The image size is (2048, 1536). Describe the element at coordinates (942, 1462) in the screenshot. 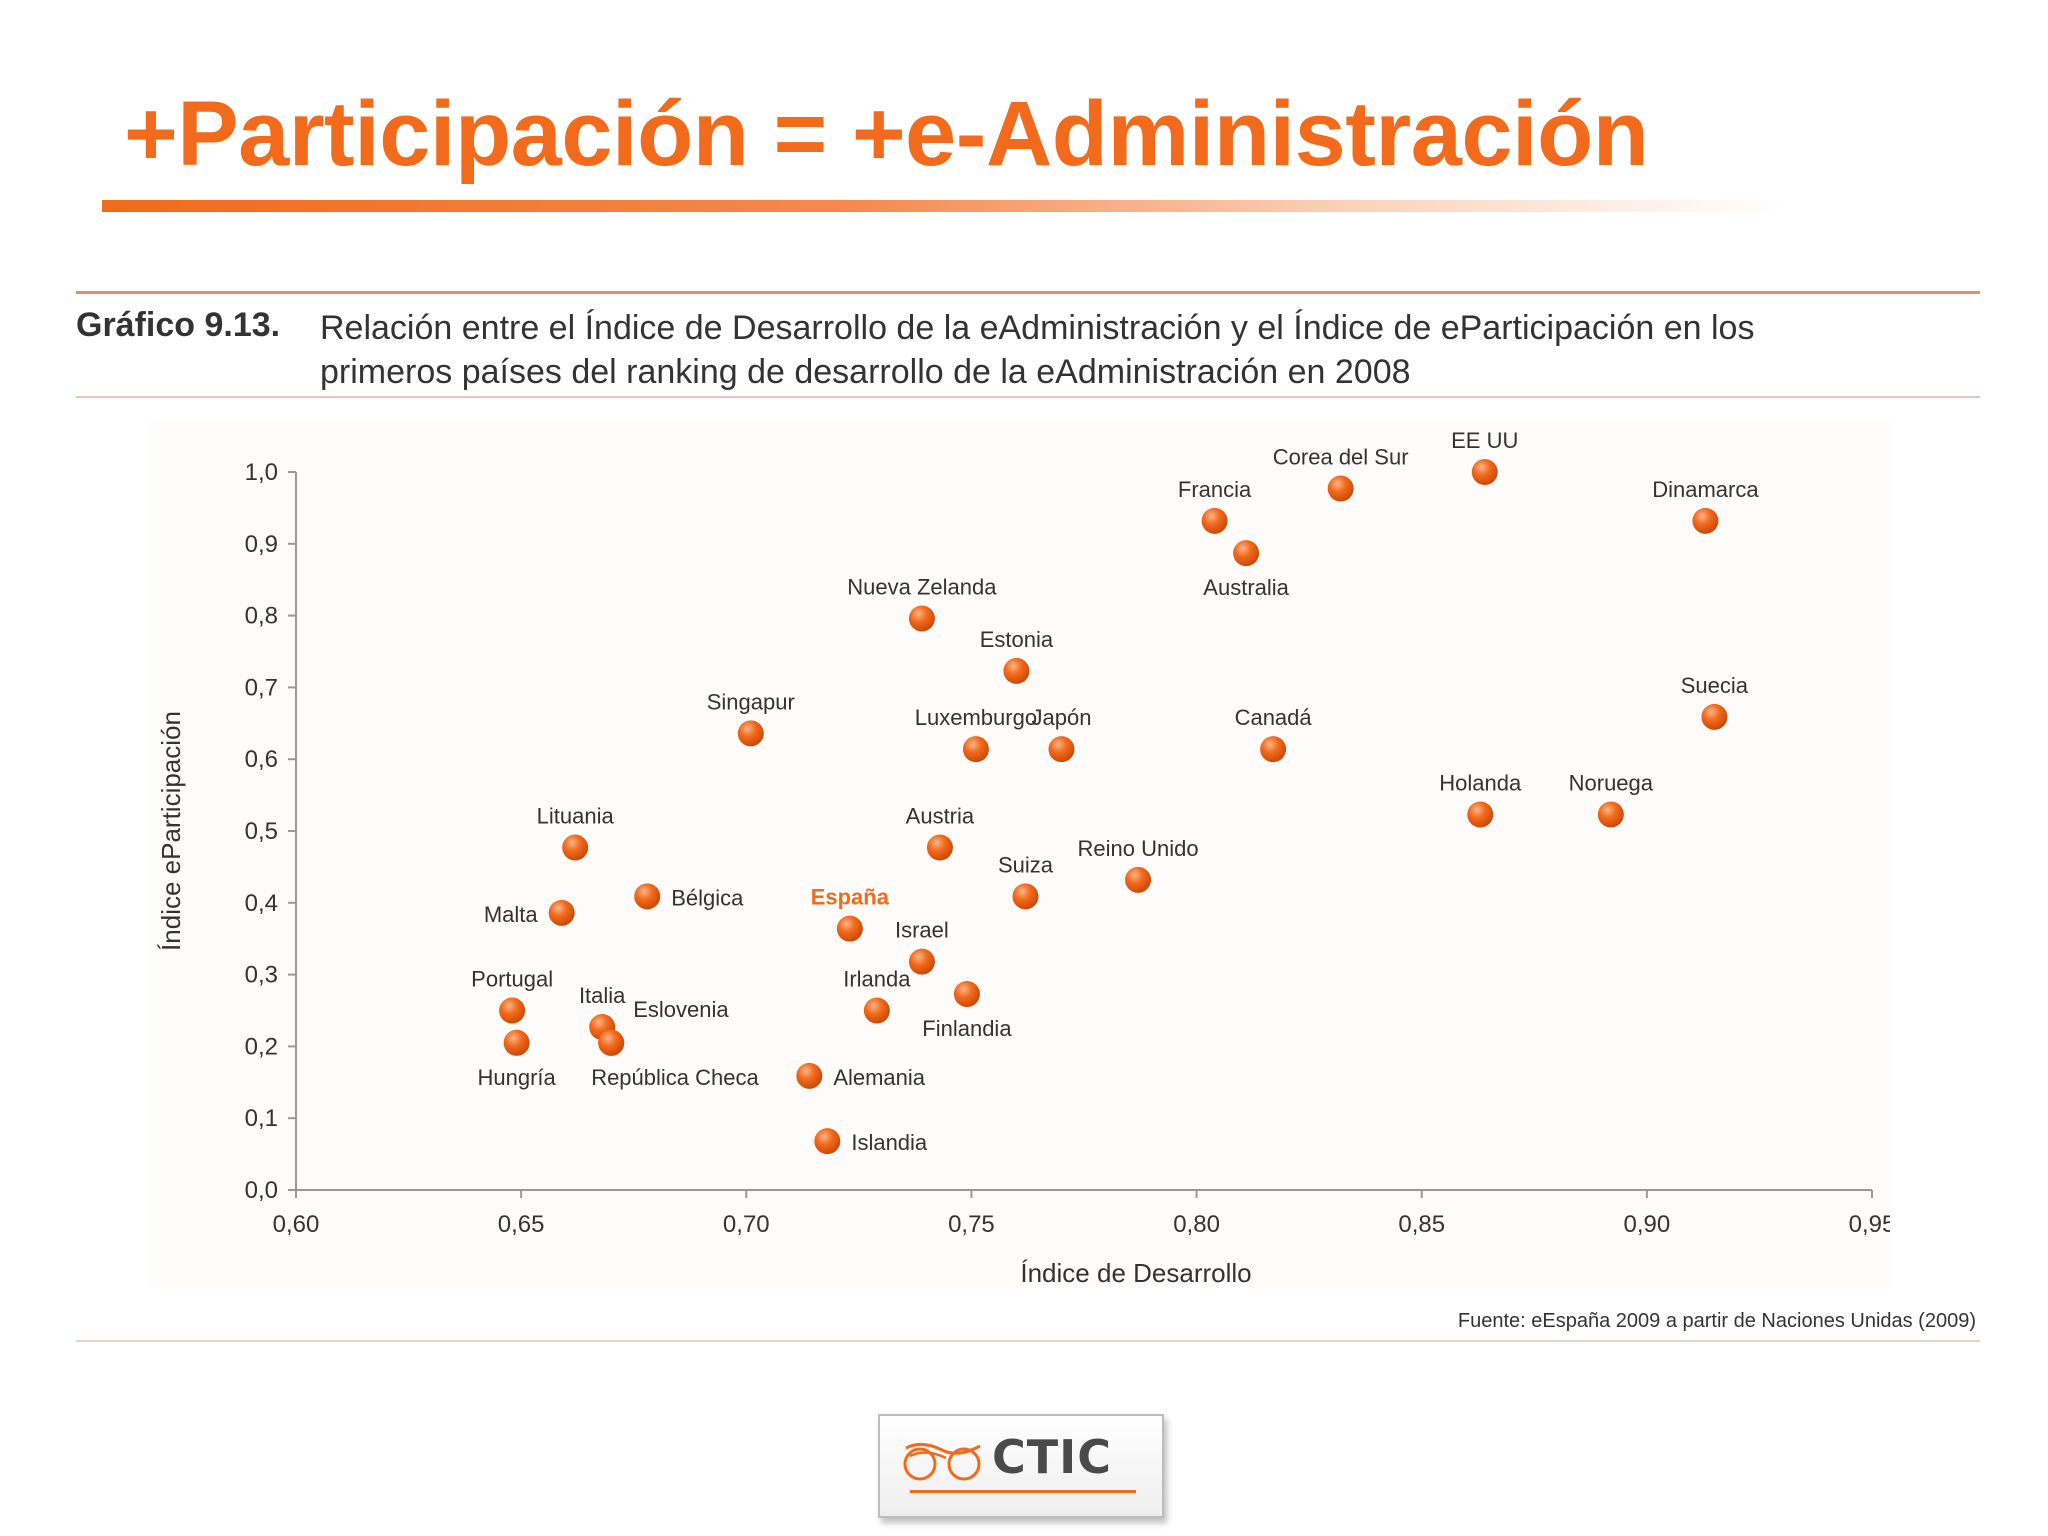

I see `cyclist-logo-icon` at that location.